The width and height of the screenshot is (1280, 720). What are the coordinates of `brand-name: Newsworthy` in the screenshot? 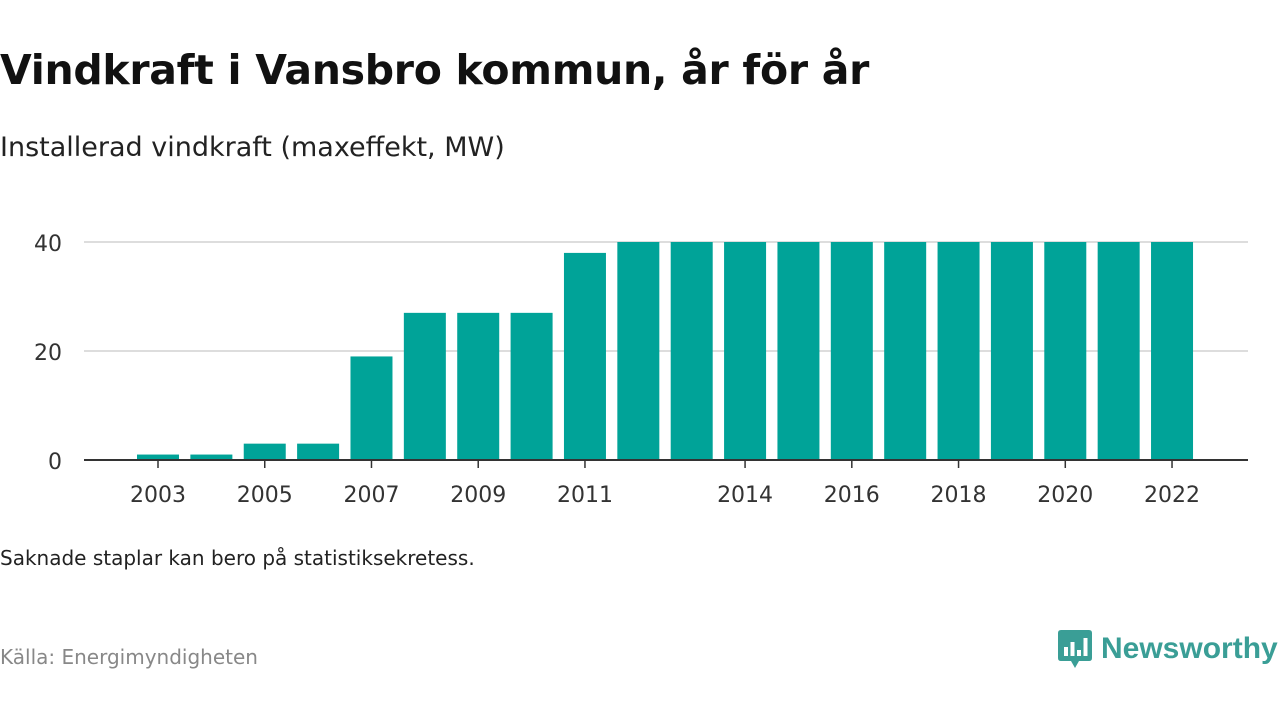 It's located at (1189, 648).